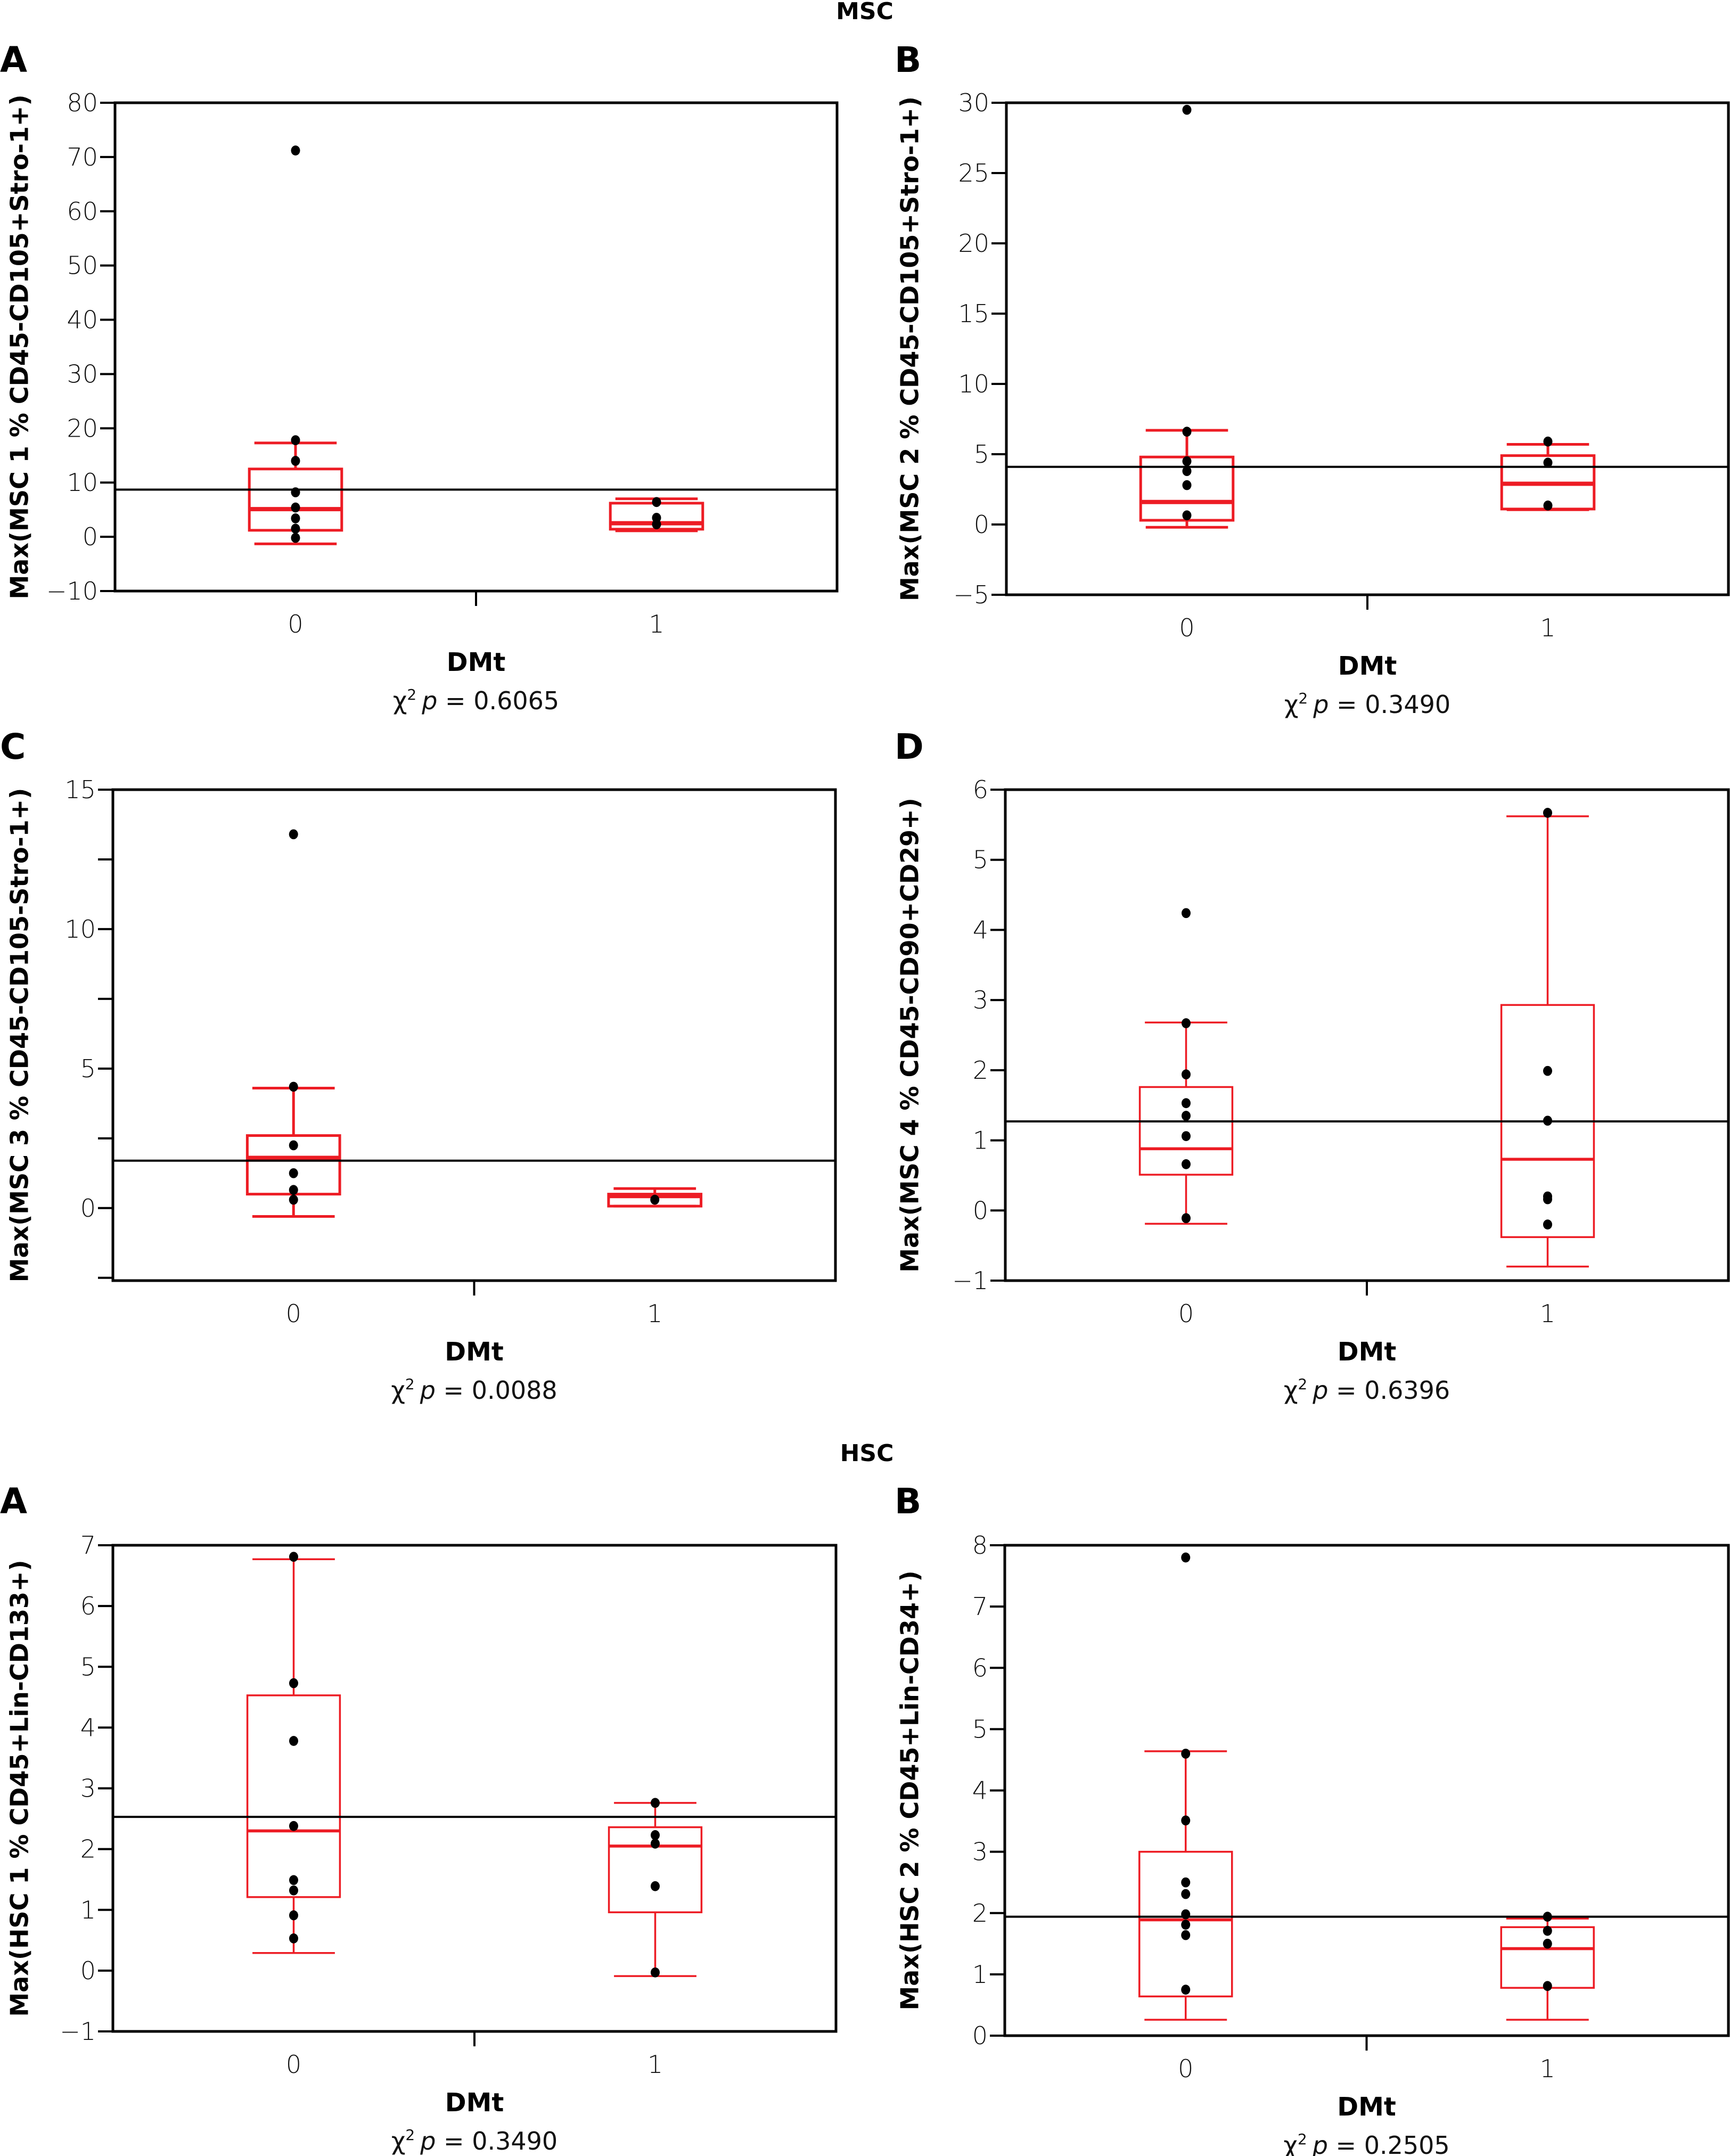  I want to click on y-tick-label: 8, so click(980, 1545).